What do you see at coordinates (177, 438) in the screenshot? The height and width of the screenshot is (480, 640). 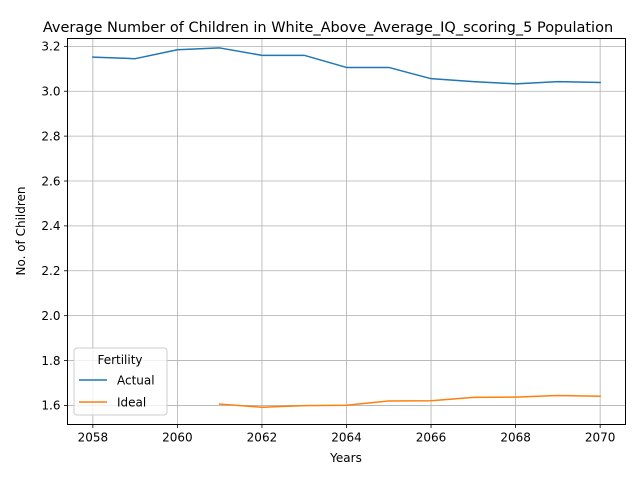 I see `x-tick-label: 2060` at bounding box center [177, 438].